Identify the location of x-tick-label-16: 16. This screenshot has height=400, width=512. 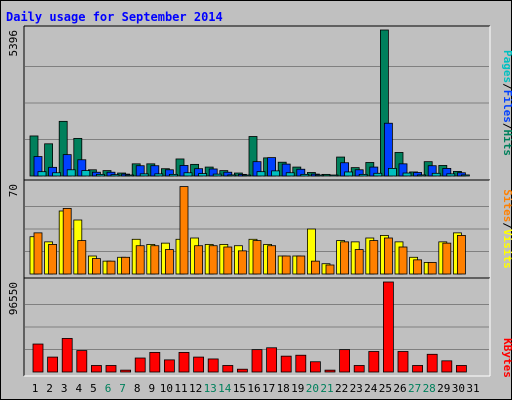
(253, 388).